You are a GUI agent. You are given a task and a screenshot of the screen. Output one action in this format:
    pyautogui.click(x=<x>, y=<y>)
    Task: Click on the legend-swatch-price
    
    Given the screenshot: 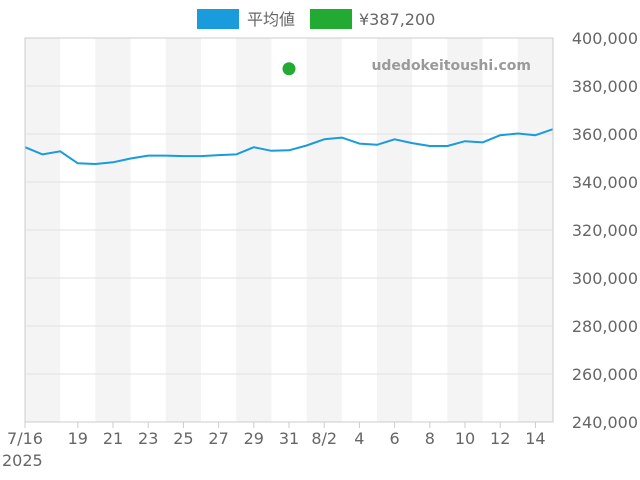 What is the action you would take?
    pyautogui.click(x=331, y=19)
    